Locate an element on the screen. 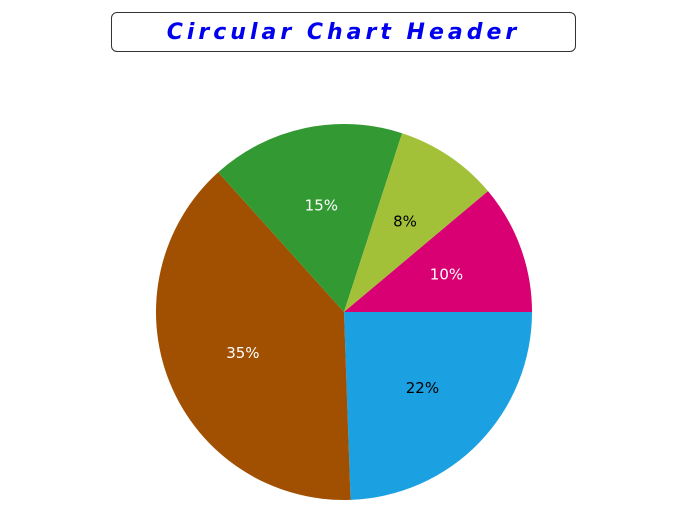 This screenshot has width=688, height=523. chart-title-box: Circular Chart Header is located at coordinates (343, 32).